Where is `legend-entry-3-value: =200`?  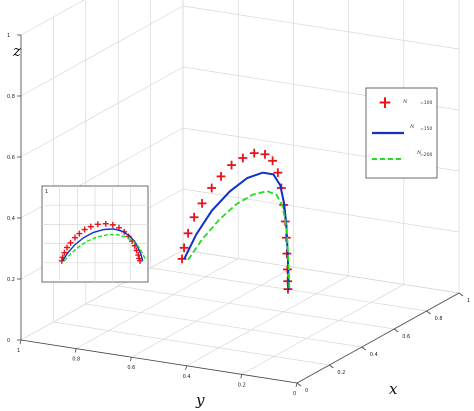
legend-entry-3-value: =200 is located at coordinates (426, 155).